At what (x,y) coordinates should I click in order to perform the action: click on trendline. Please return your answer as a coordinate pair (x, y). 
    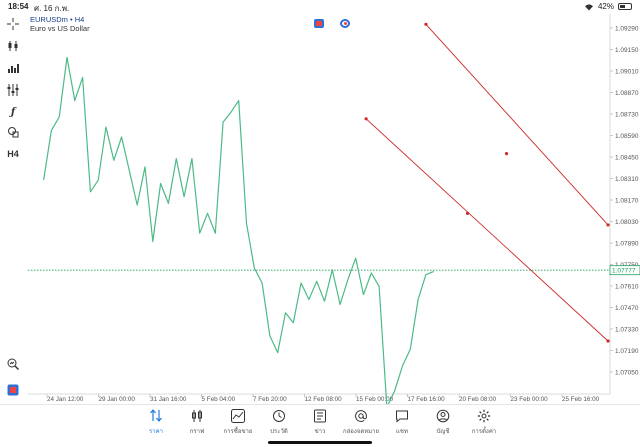
    Looking at the image, I should click on (517, 124).